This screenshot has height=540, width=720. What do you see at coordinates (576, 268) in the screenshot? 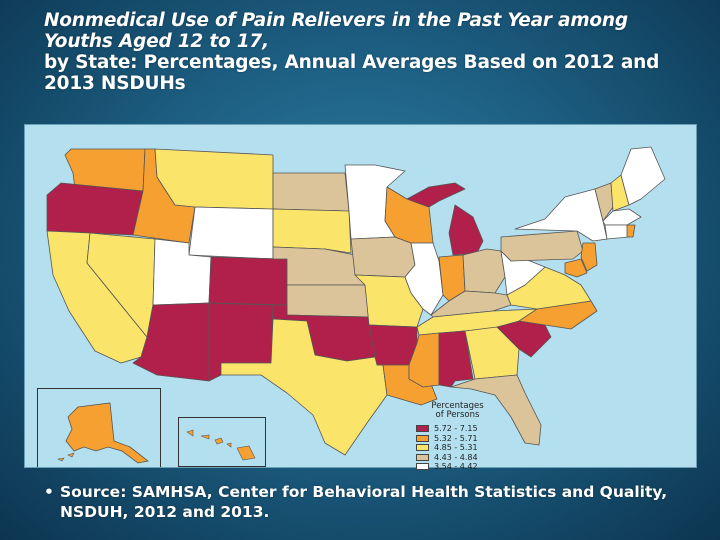
I see `state-delaware-md` at bounding box center [576, 268].